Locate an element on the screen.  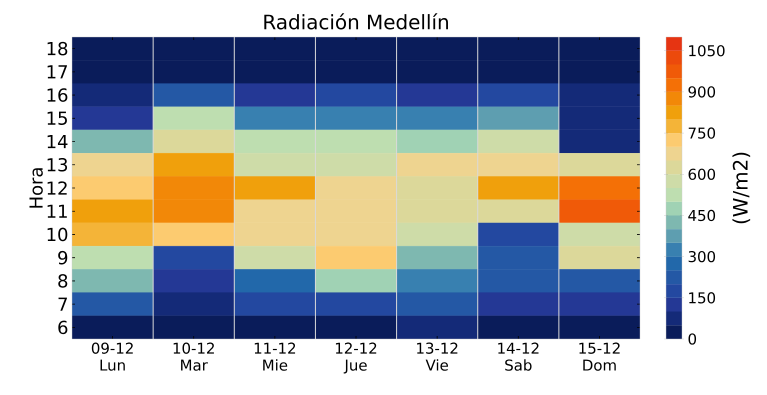
y-tick-label: 11 is located at coordinates (57, 211).